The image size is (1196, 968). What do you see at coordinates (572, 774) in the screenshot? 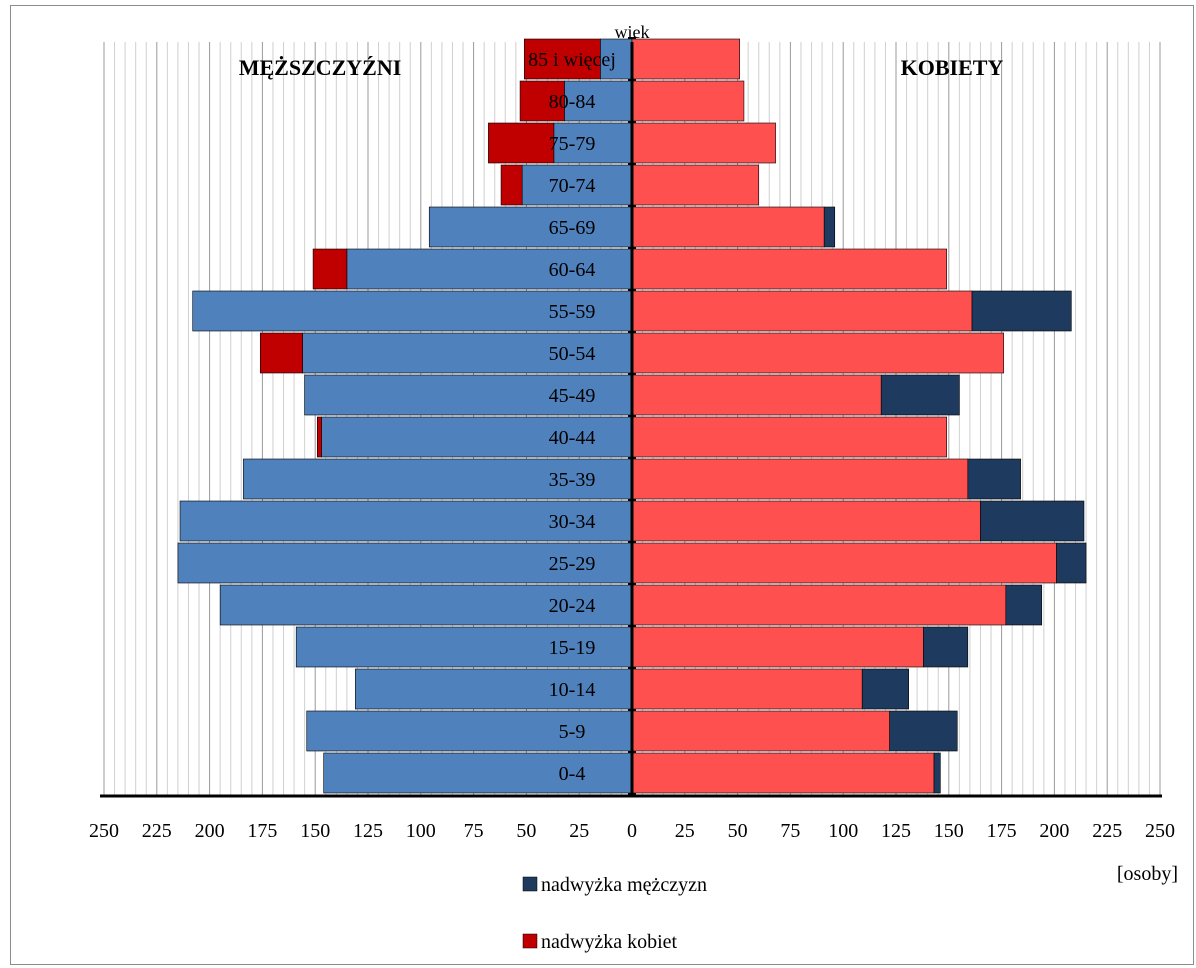
I see `age-label-0-4: 0-4` at bounding box center [572, 774].